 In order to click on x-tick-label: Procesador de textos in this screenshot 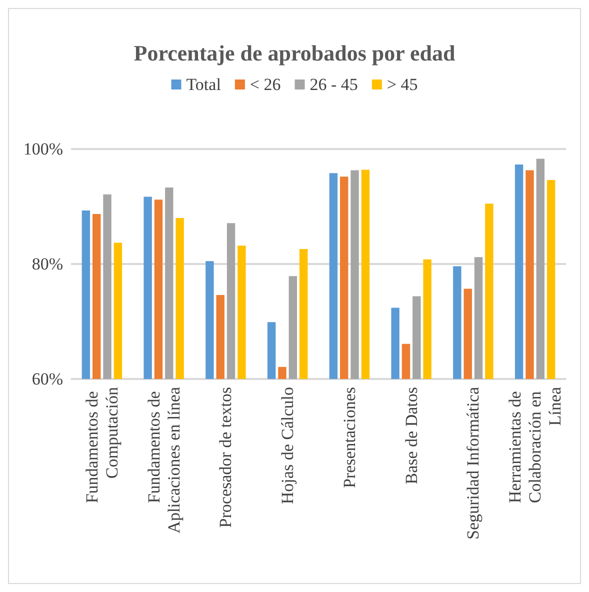, I will do `click(226, 457)`.